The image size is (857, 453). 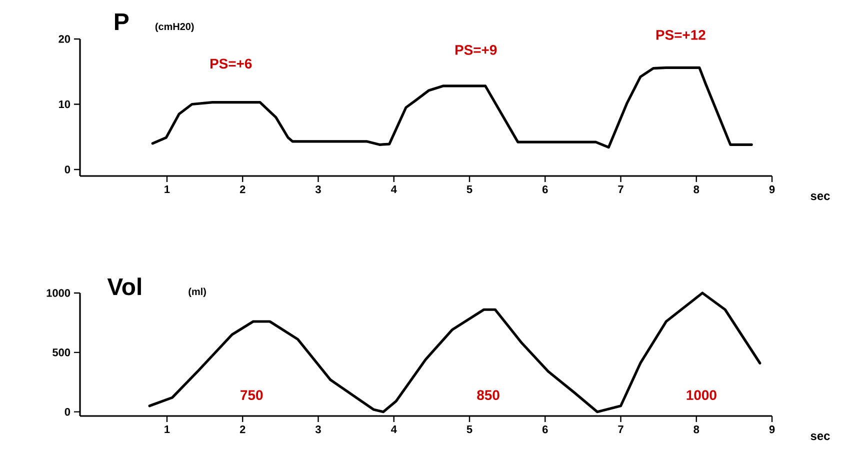 I want to click on annotation: 1000, so click(x=701, y=395).